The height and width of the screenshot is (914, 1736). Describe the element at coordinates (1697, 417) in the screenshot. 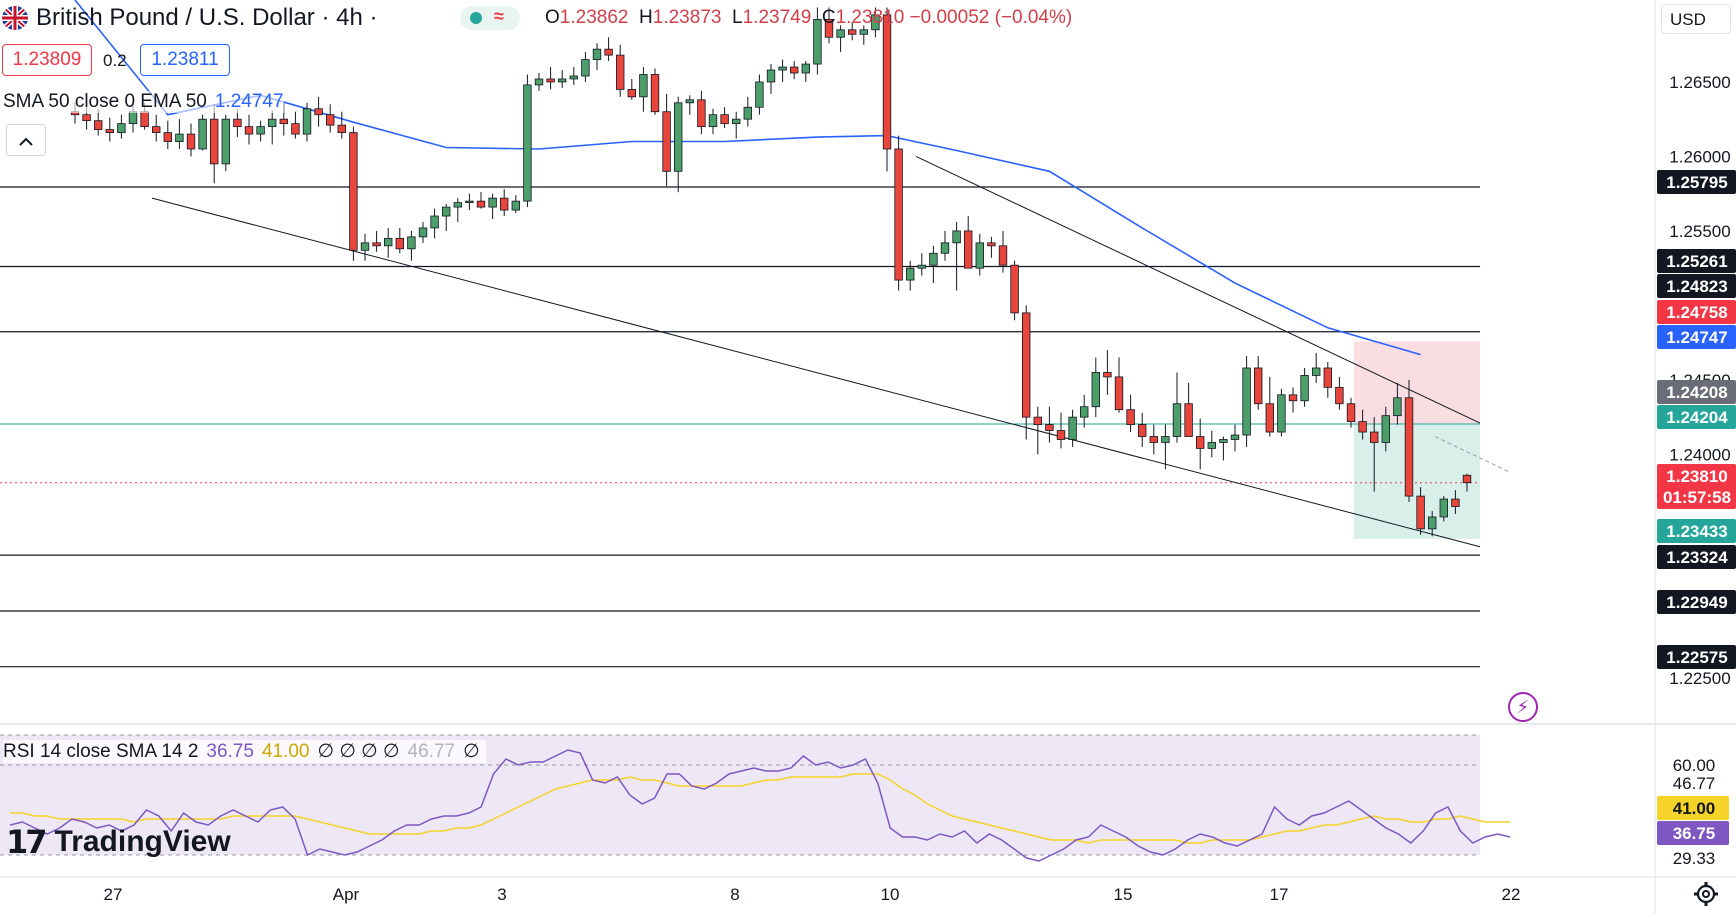

I see `price-tag-label: 1.24204` at that location.